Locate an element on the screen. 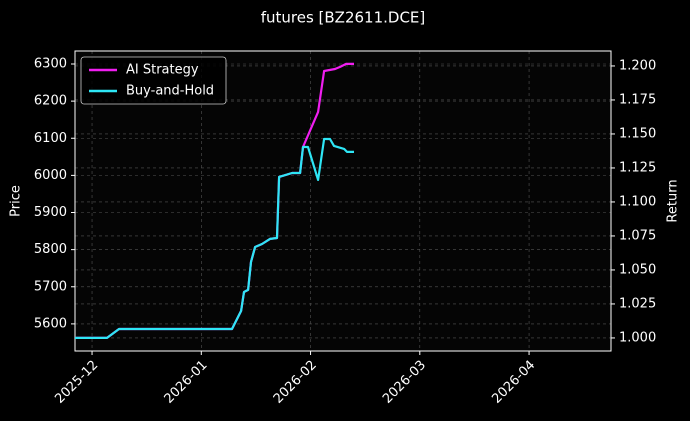 The height and width of the screenshot is (421, 690). y2-tick-label: 1.025 is located at coordinates (637, 303).